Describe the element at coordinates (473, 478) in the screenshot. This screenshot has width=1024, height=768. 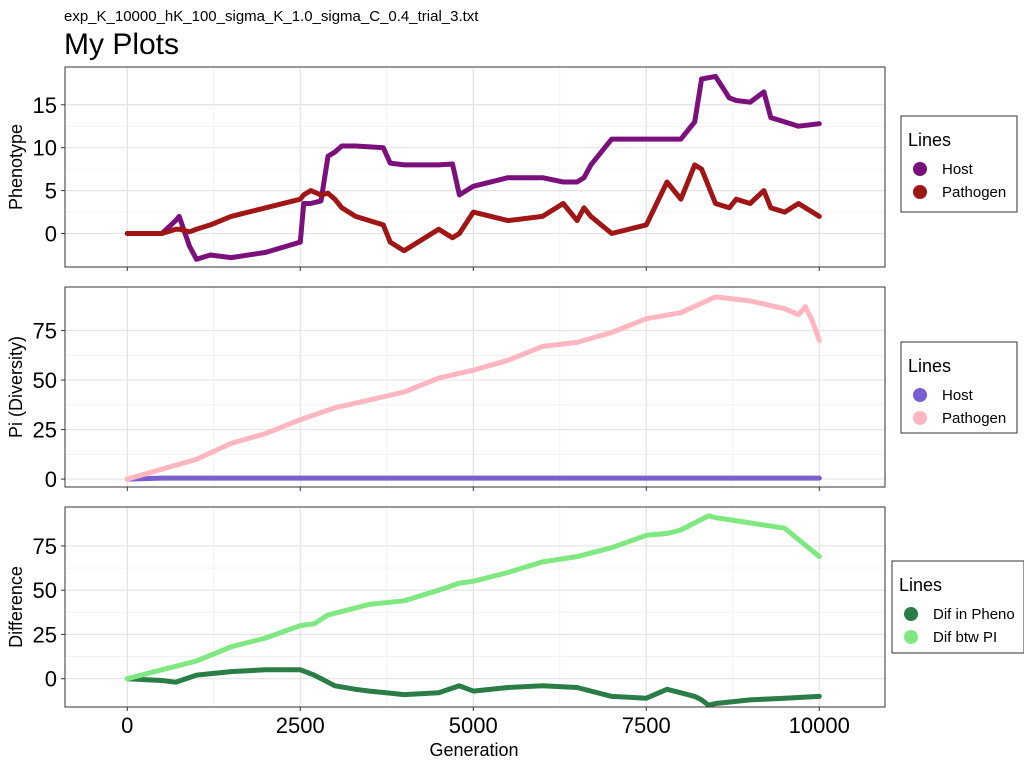
I see `series-line-host` at that location.